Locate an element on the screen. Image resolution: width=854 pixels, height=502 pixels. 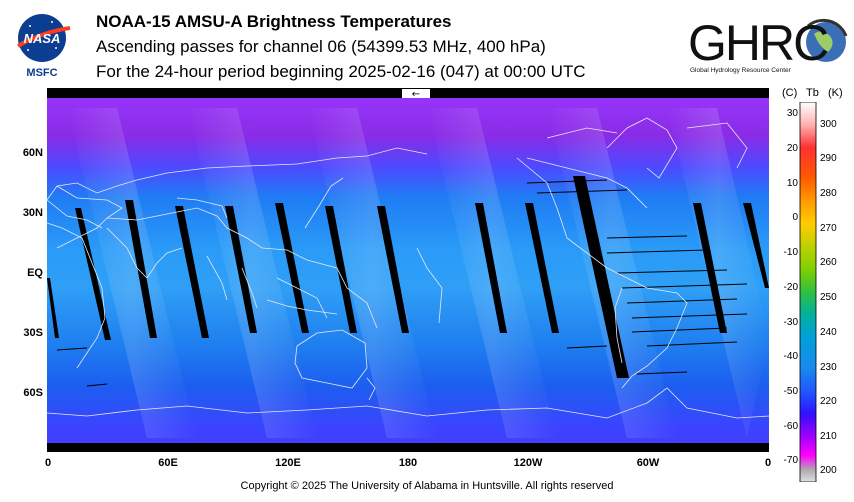
map-title: NOAA-15 AMSU-A Brightness Temperatures is located at coordinates (274, 21).